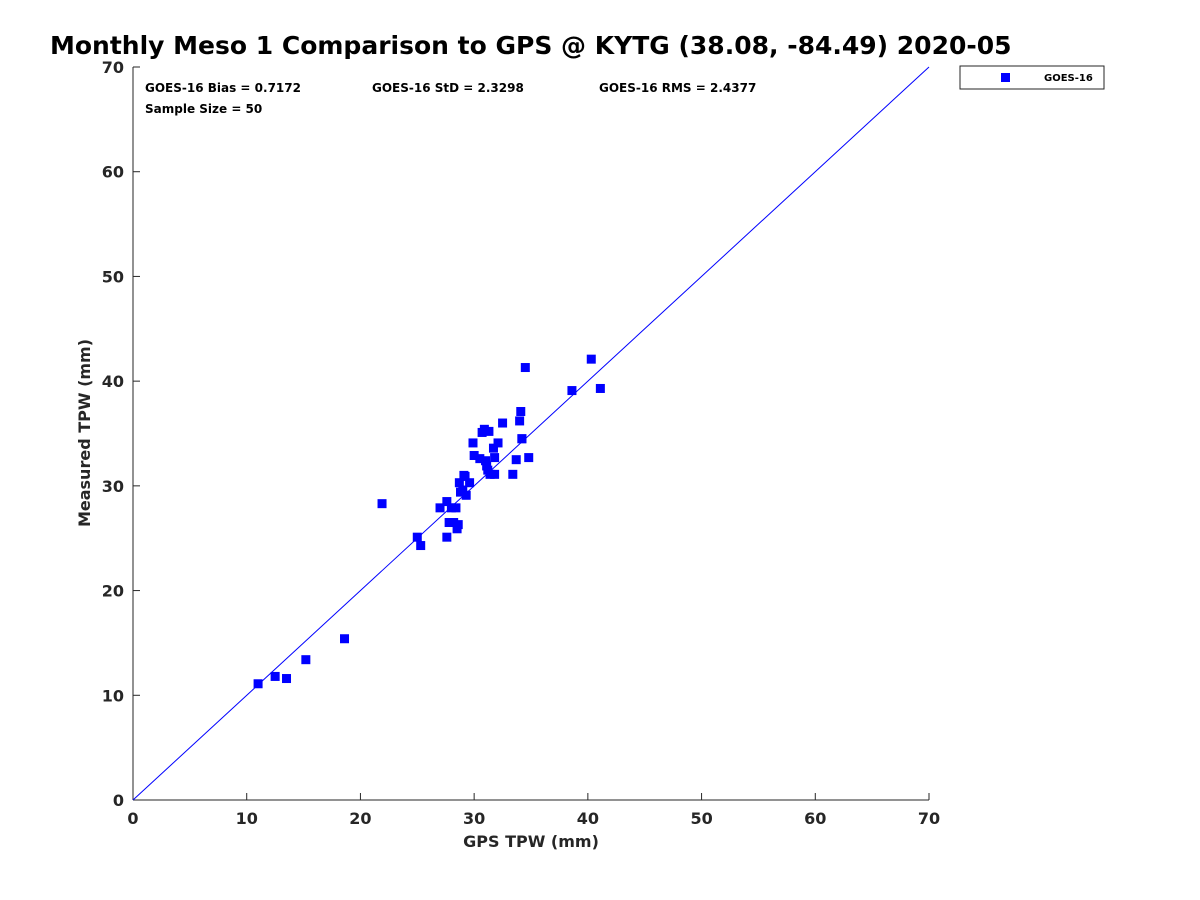 The image size is (1200, 900). Describe the element at coordinates (132, 818) in the screenshot. I see `x-tick-label: 0` at that location.